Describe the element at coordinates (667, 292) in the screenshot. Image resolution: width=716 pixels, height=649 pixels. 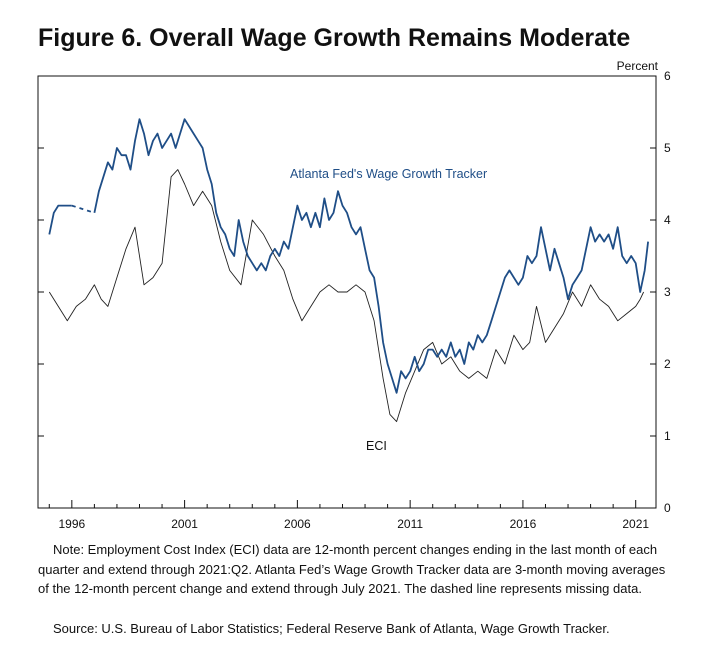
I see `y-tick-label: 3` at that location.